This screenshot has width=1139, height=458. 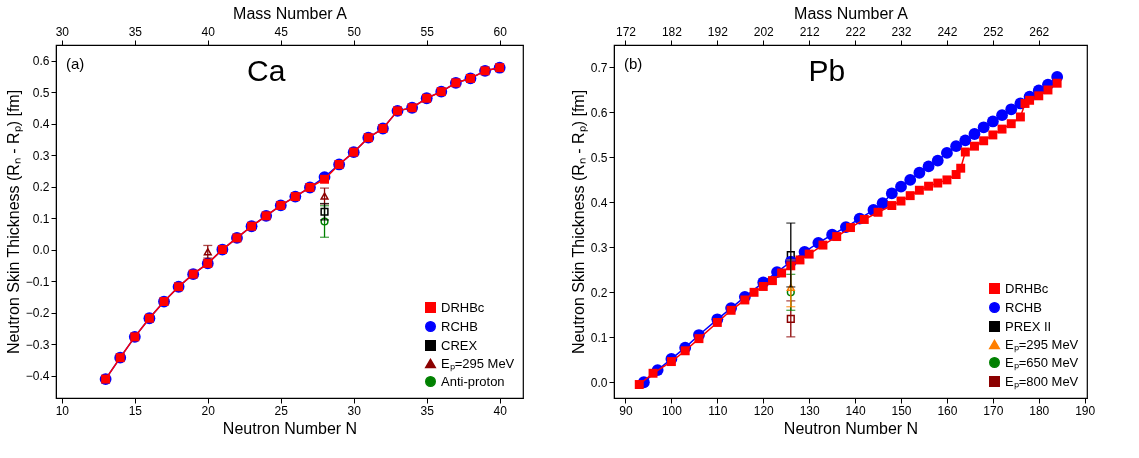 I want to click on legend-label: Eₚ=650 MeV, so click(x=1042, y=362).